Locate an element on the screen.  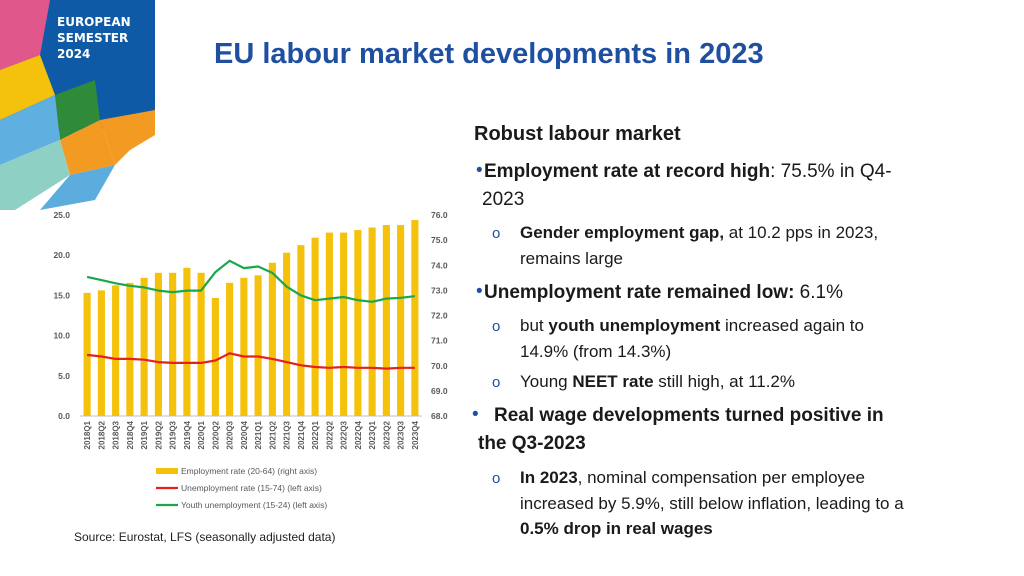
x-tick-label: 2018Q2 is located at coordinates (101, 434).